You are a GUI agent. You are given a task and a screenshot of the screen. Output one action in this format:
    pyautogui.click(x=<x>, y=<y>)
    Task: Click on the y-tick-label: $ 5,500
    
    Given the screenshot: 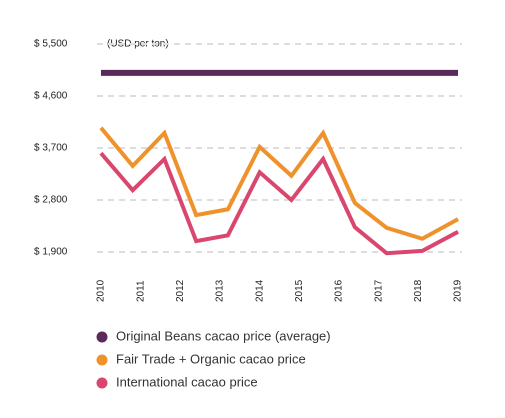 What is the action you would take?
    pyautogui.click(x=51, y=44)
    